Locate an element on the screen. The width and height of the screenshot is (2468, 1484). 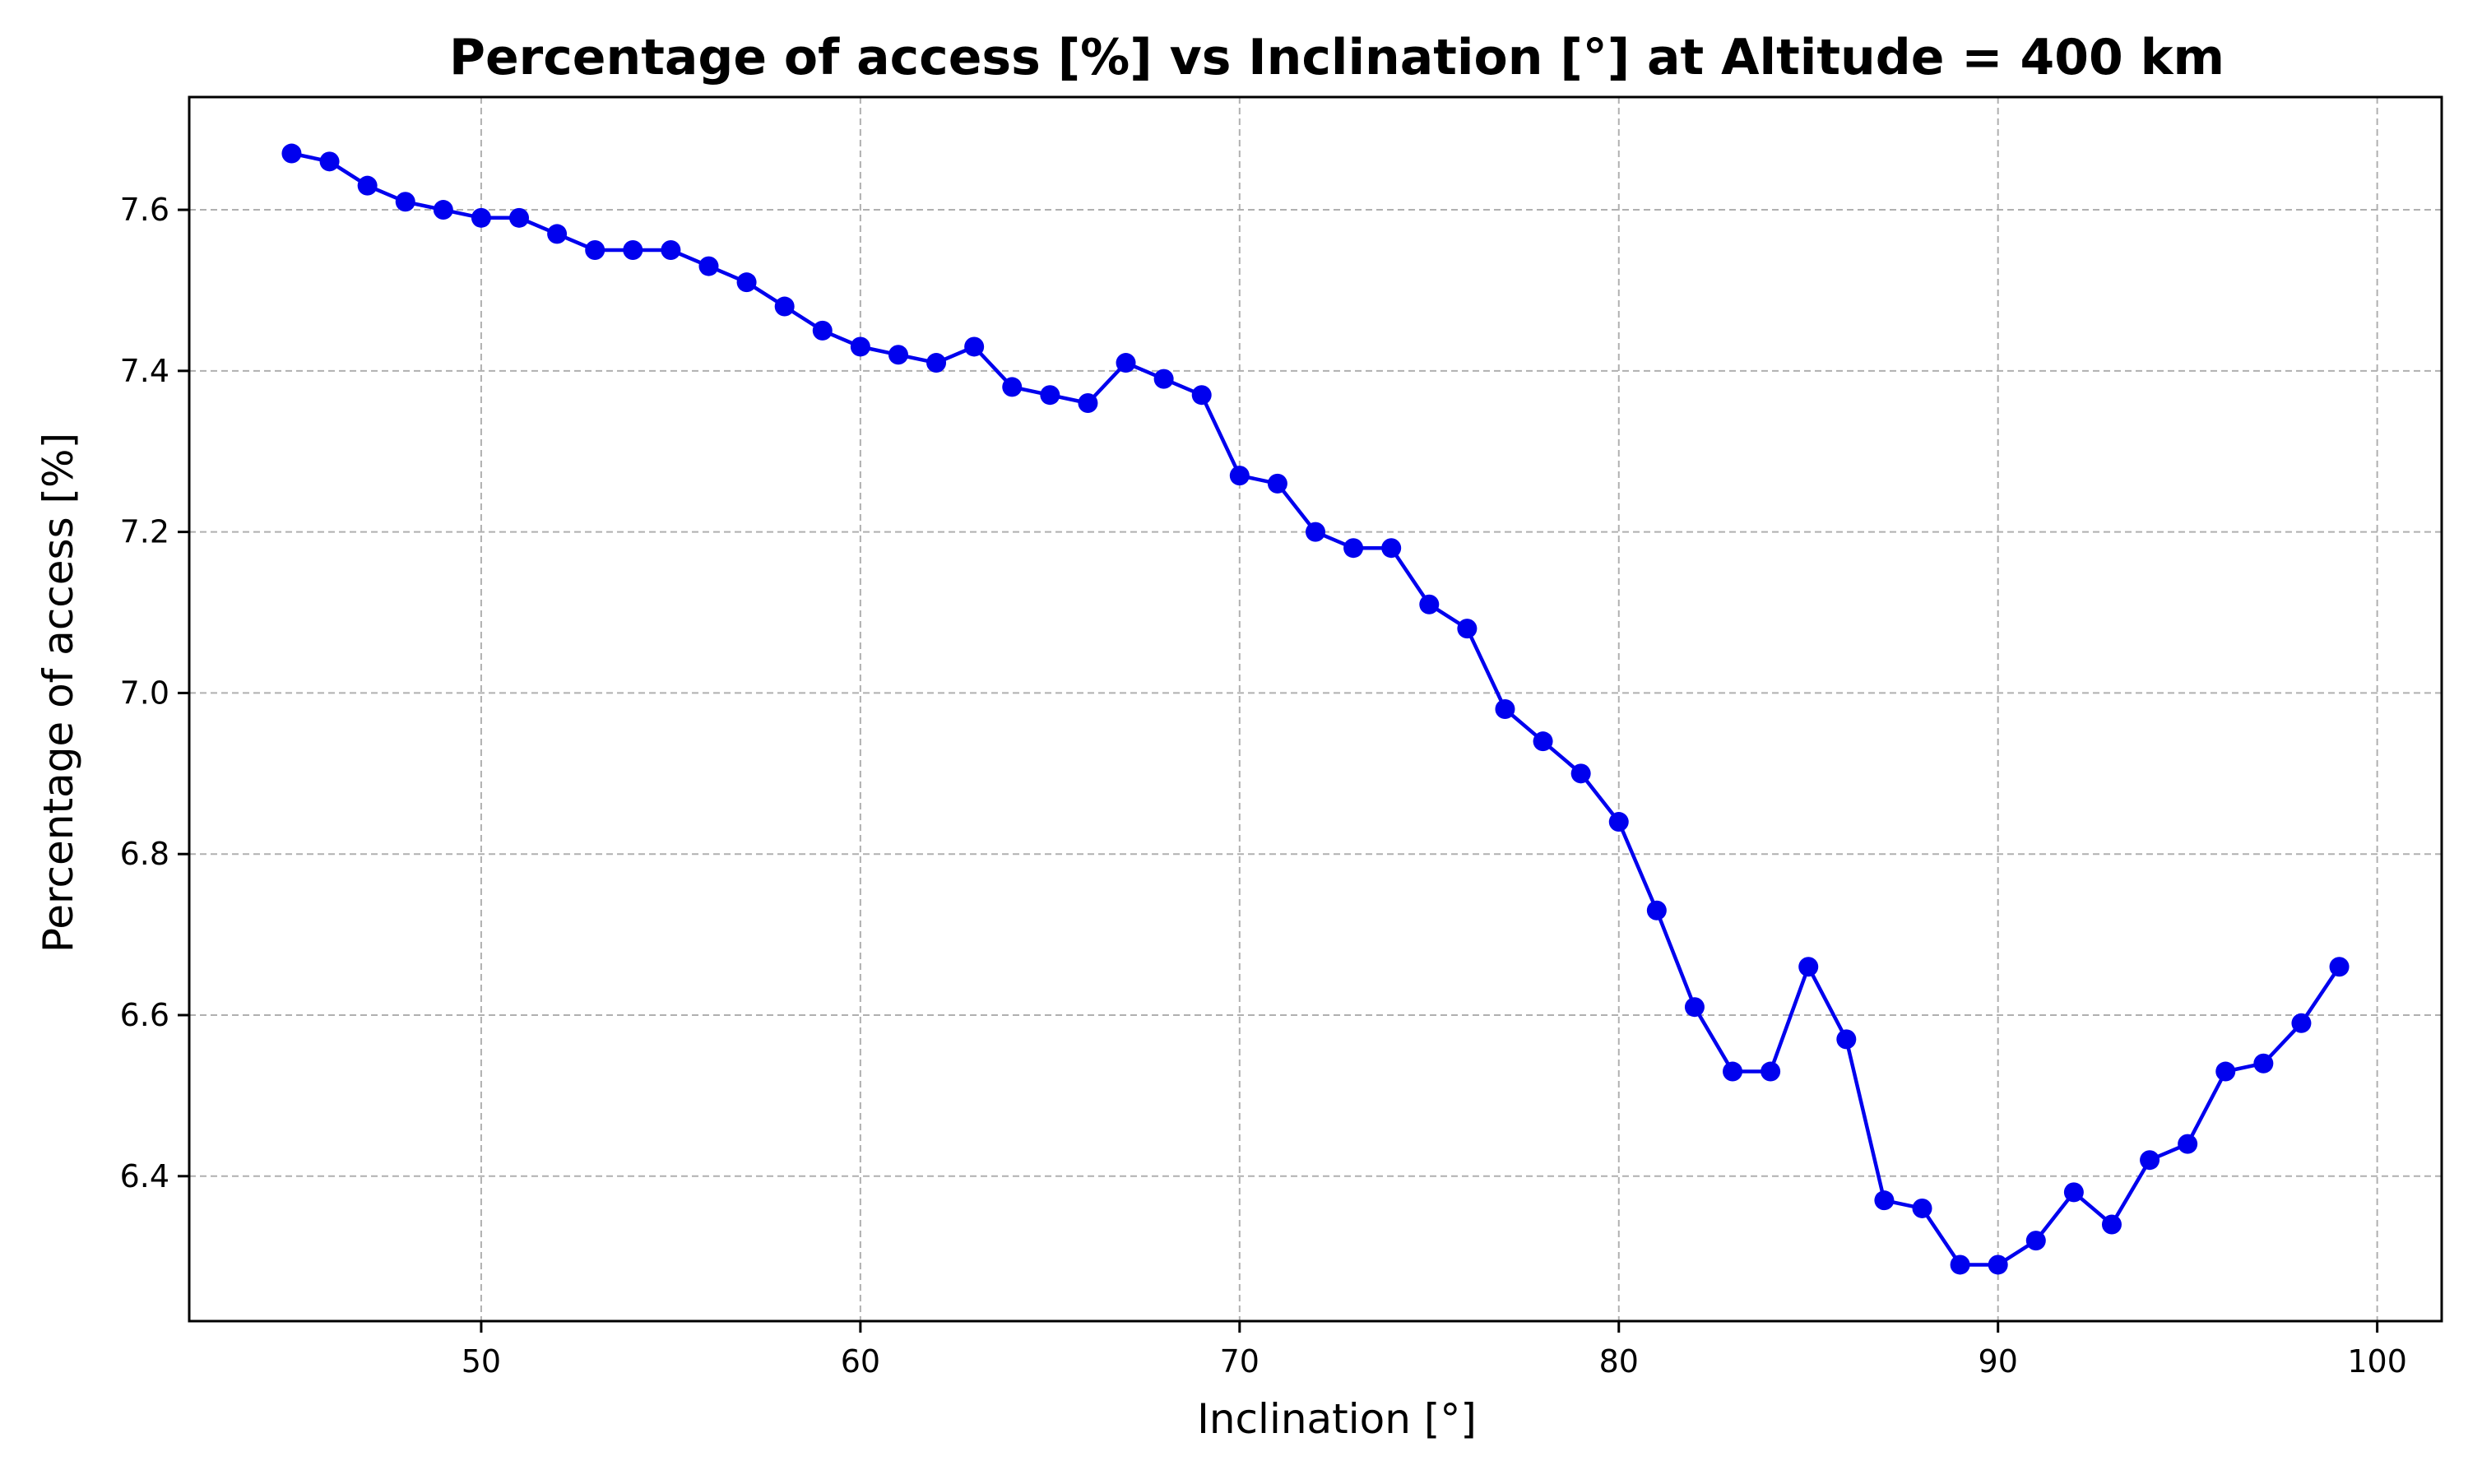
y-tick-label: 7.4 is located at coordinates (144, 371).